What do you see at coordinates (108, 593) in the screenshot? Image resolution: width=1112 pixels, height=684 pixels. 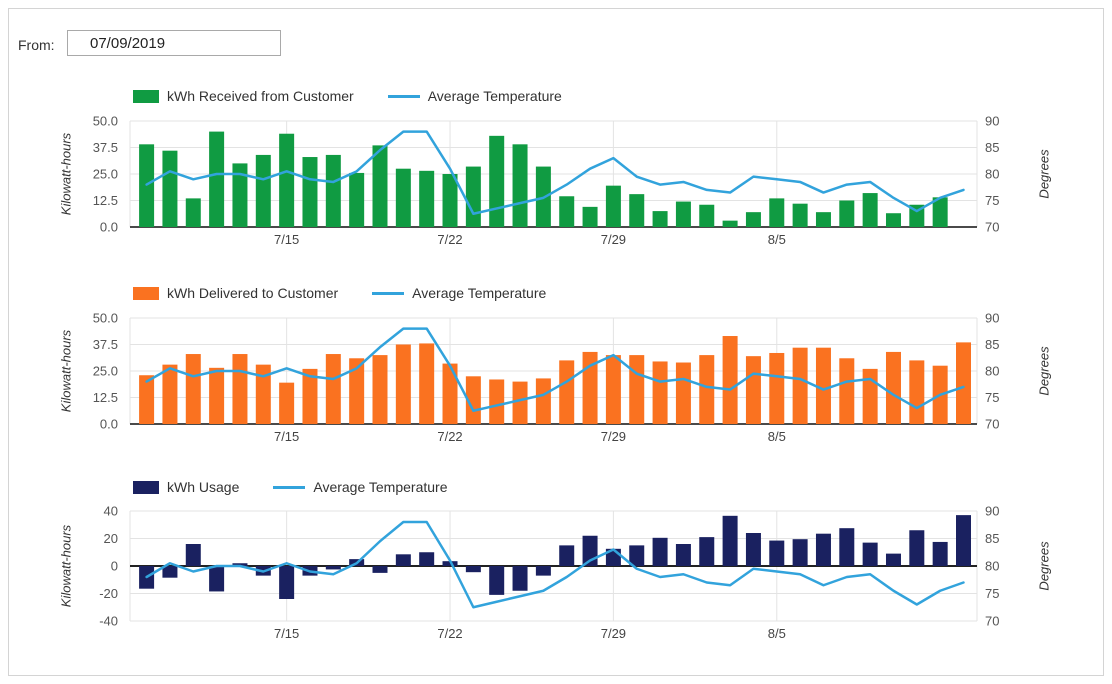 I see `left-tick-label: -20` at bounding box center [108, 593].